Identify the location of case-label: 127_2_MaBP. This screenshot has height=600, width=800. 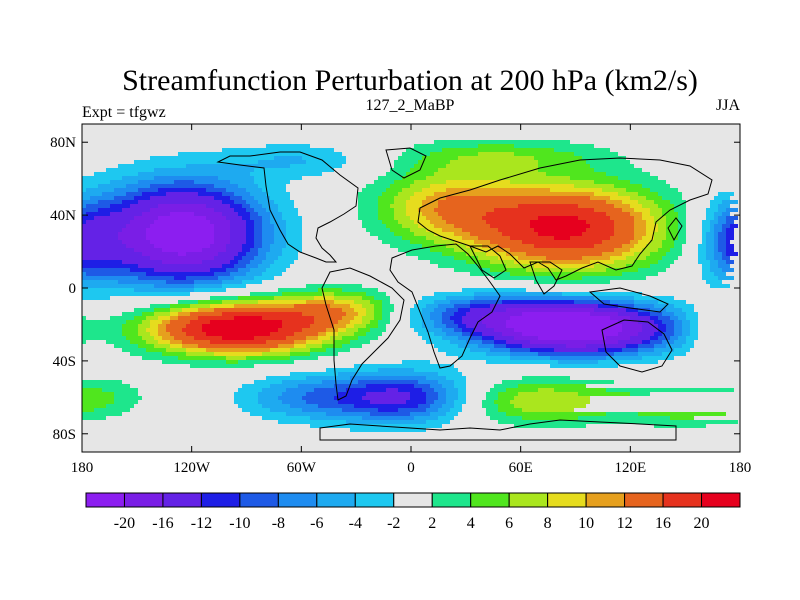
(410, 105).